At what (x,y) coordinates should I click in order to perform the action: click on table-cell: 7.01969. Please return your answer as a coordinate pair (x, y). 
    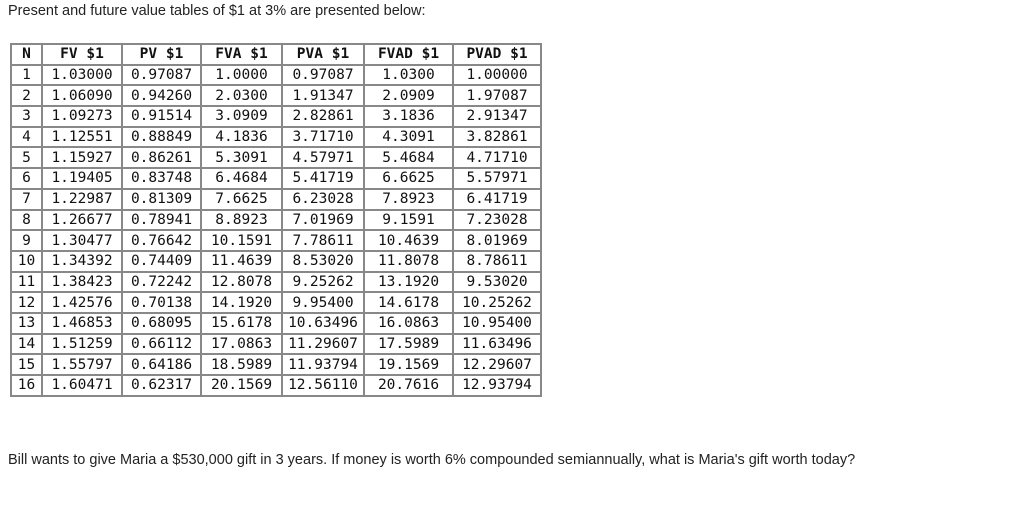
    Looking at the image, I should click on (323, 220).